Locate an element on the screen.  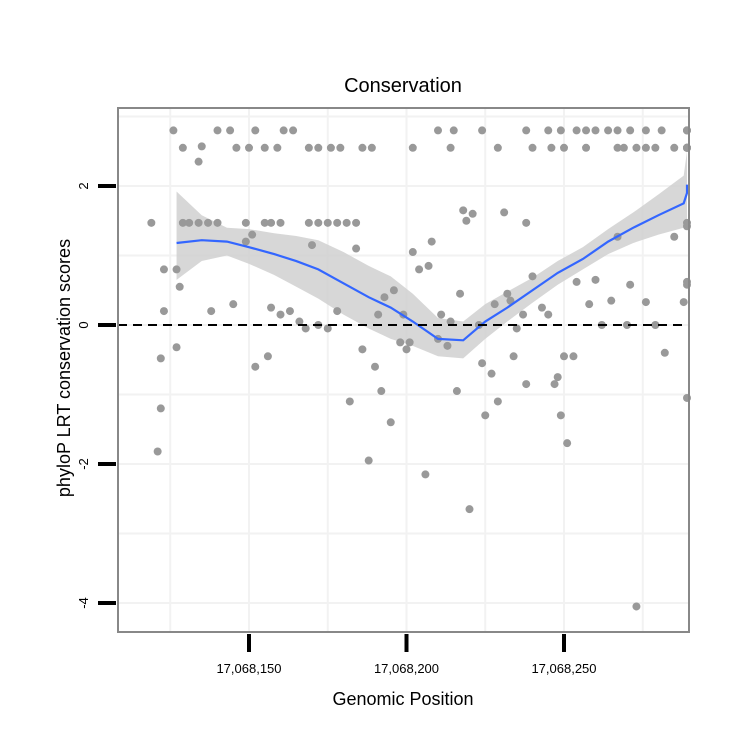
smooth-line is located at coordinates (432, 263).